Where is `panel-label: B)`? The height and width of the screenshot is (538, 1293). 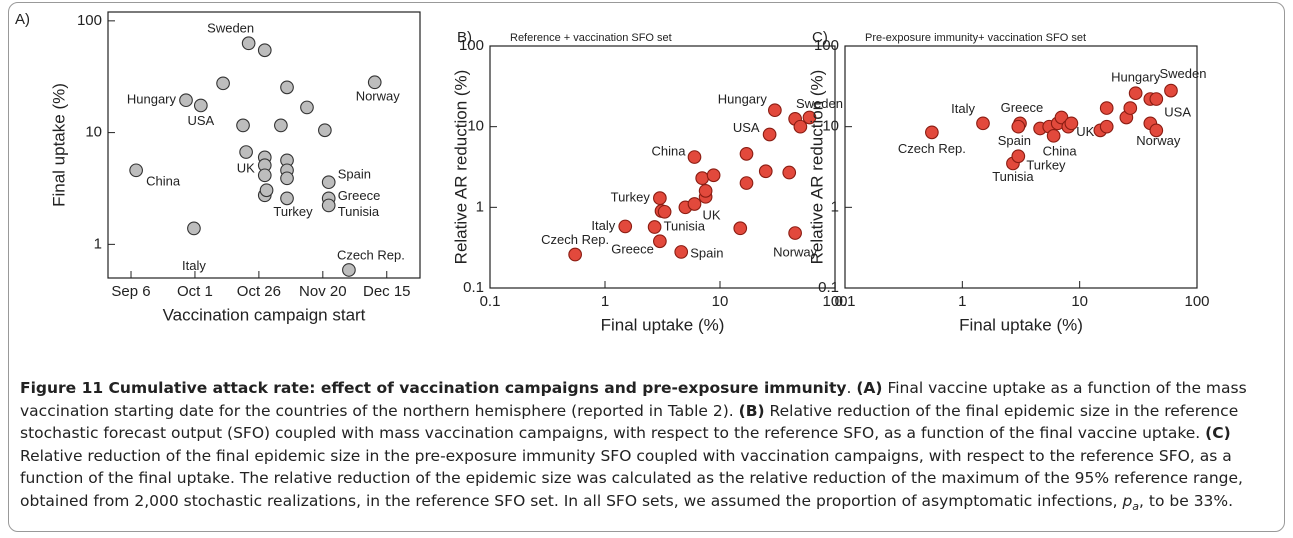 panel-label: B) is located at coordinates (464, 37).